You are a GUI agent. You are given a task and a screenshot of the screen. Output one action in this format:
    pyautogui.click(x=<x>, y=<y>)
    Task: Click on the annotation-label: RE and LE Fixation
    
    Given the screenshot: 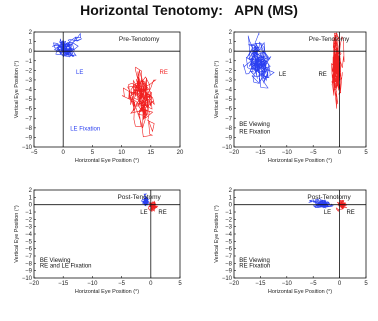 What is the action you would take?
    pyautogui.click(x=66, y=267)
    